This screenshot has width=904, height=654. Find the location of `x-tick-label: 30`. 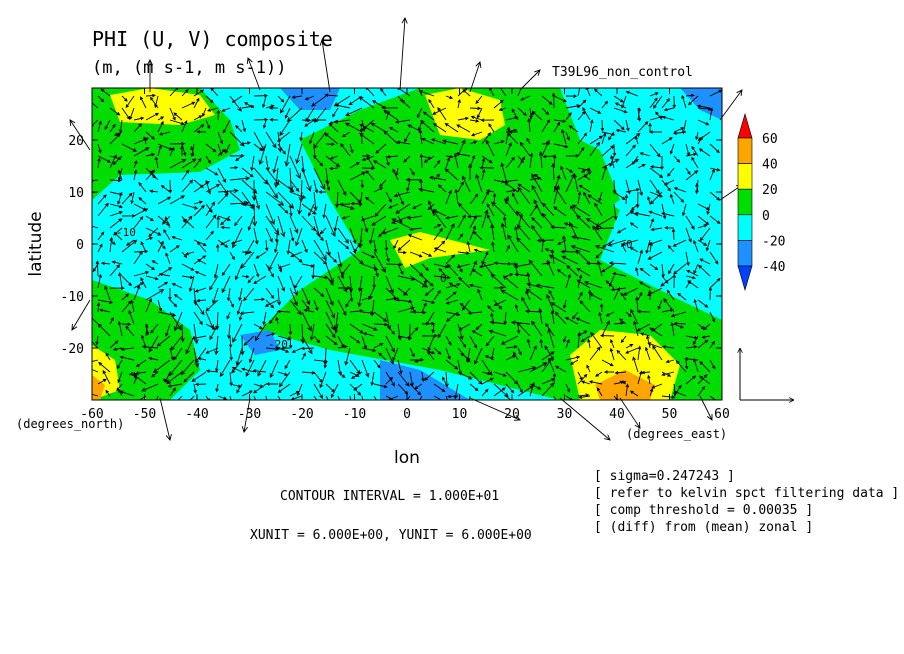

x-tick-label: 30 is located at coordinates (565, 414).